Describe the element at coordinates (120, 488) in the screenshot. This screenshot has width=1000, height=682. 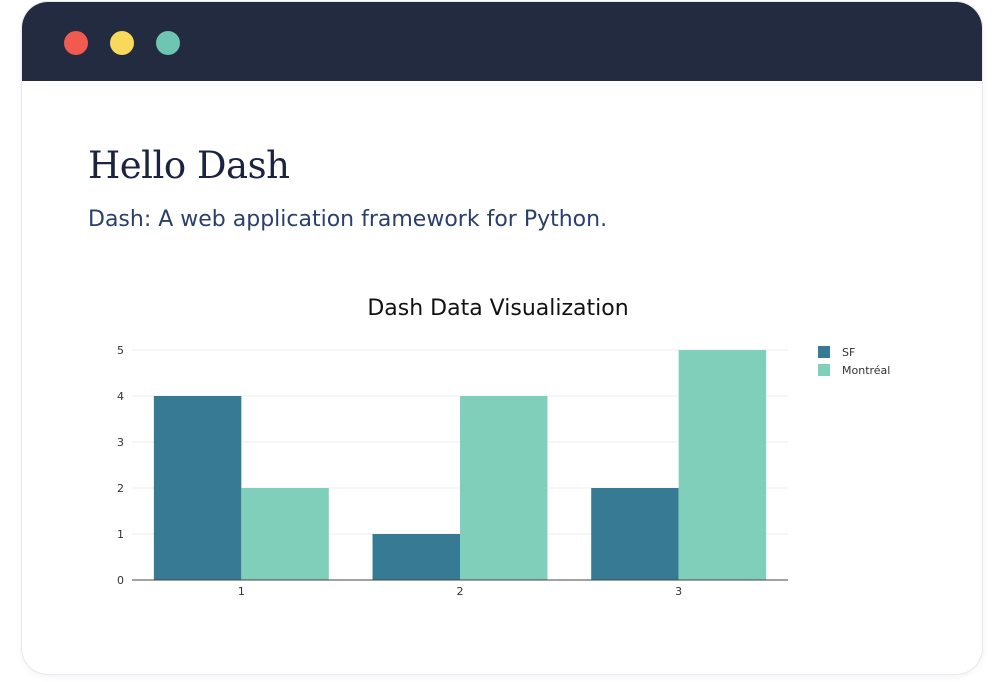
I see `y-tick-label: 2` at that location.